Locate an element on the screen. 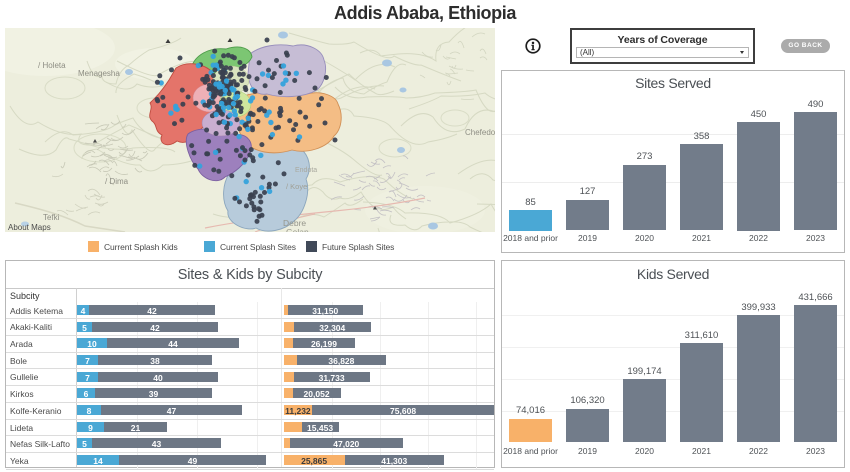 The height and width of the screenshot is (472, 850). svg-text: Endota is located at coordinates (306, 170).